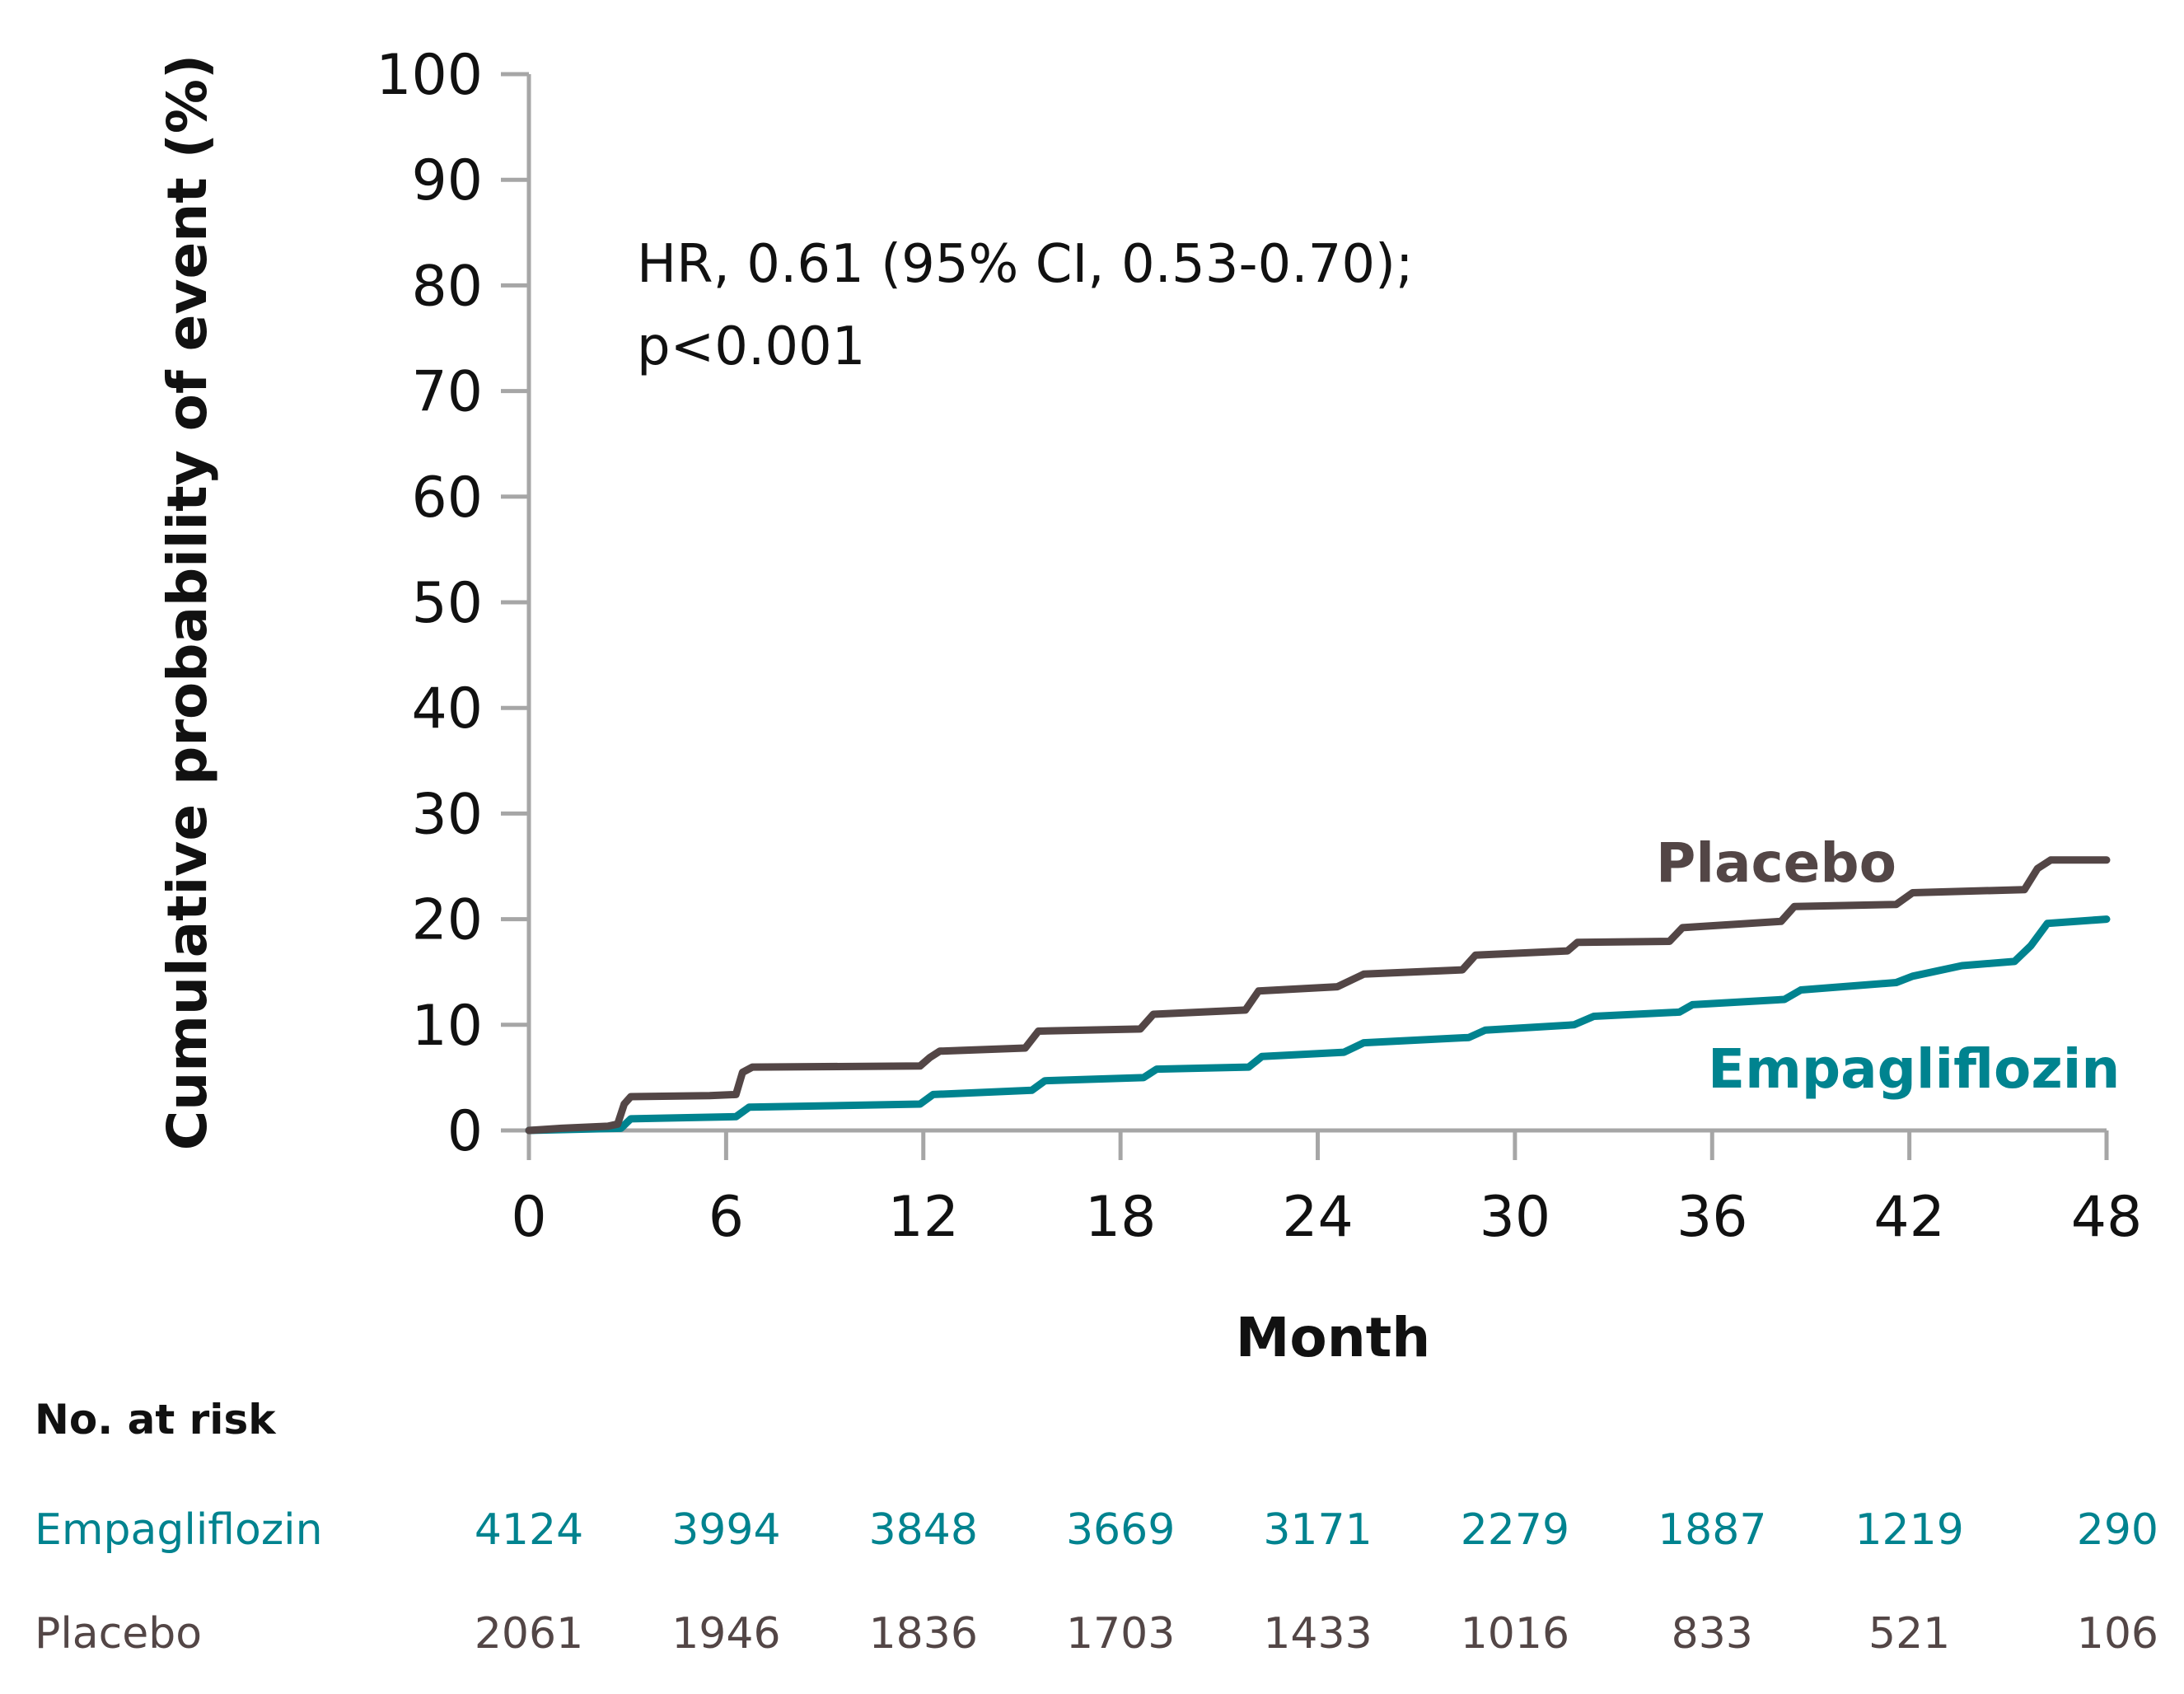  Describe the element at coordinates (528, 1217) in the screenshot. I see `x-tick-label-0: 0` at that location.